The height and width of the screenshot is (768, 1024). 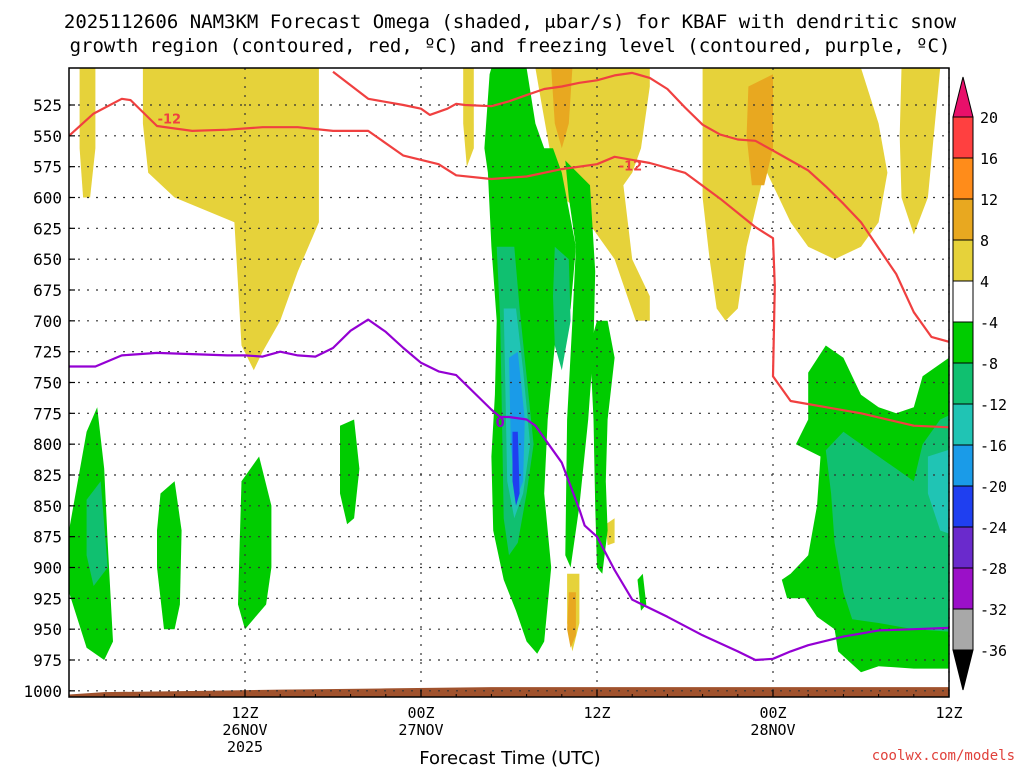 I want to click on colorbar-level-label: 12, so click(x=989, y=200).